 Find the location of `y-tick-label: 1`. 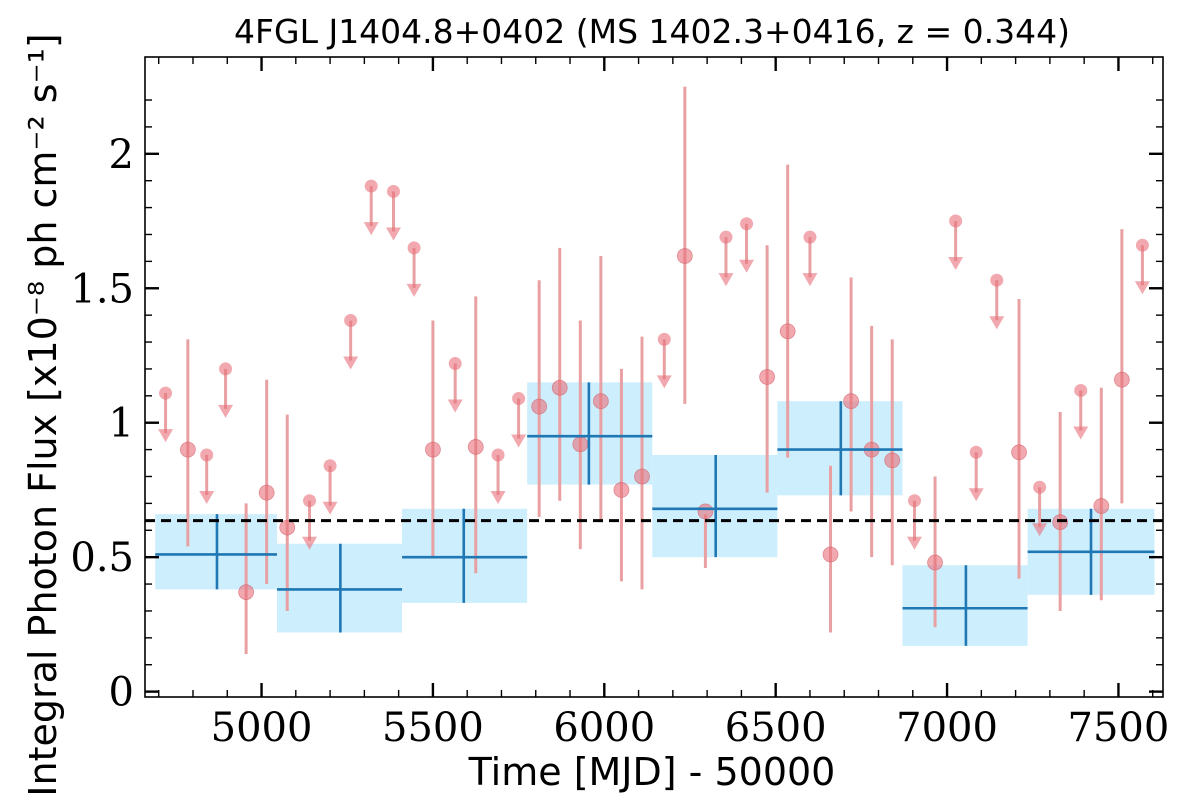

y-tick-label: 1 is located at coordinates (121, 424).